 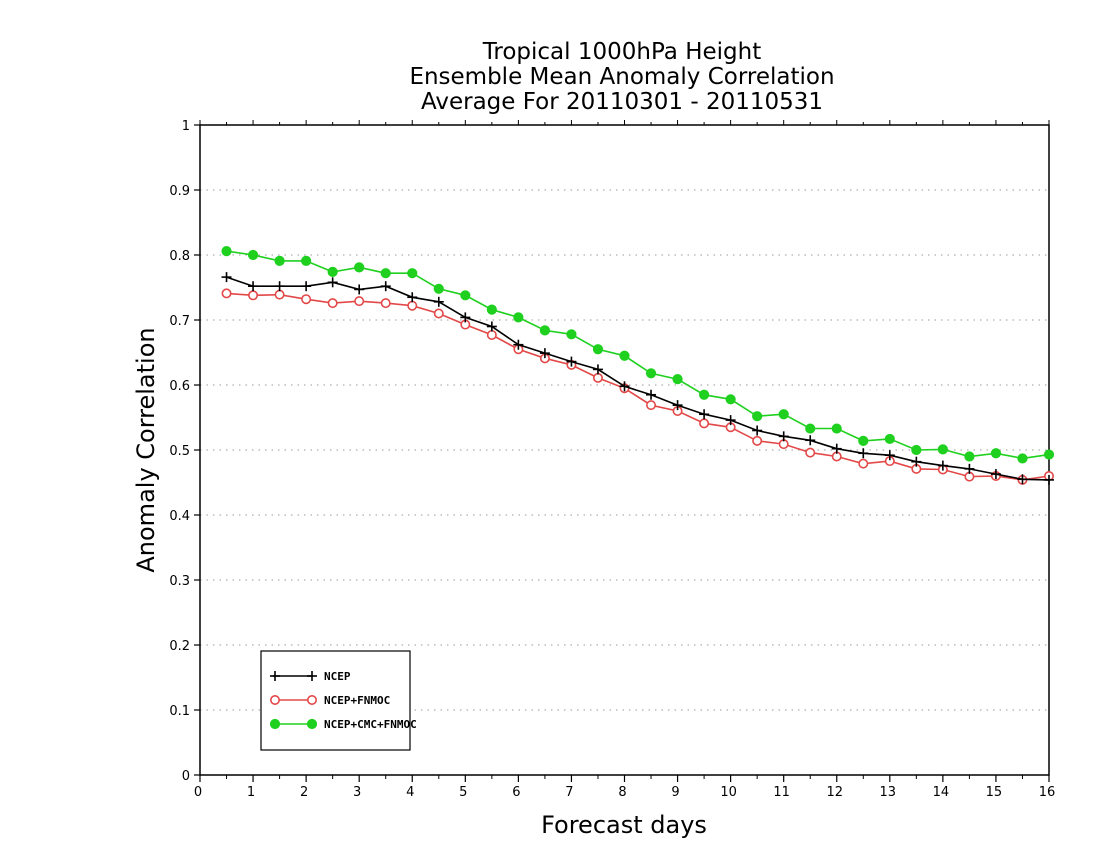 I want to click on y-tick-label: 0.6, so click(x=179, y=386).